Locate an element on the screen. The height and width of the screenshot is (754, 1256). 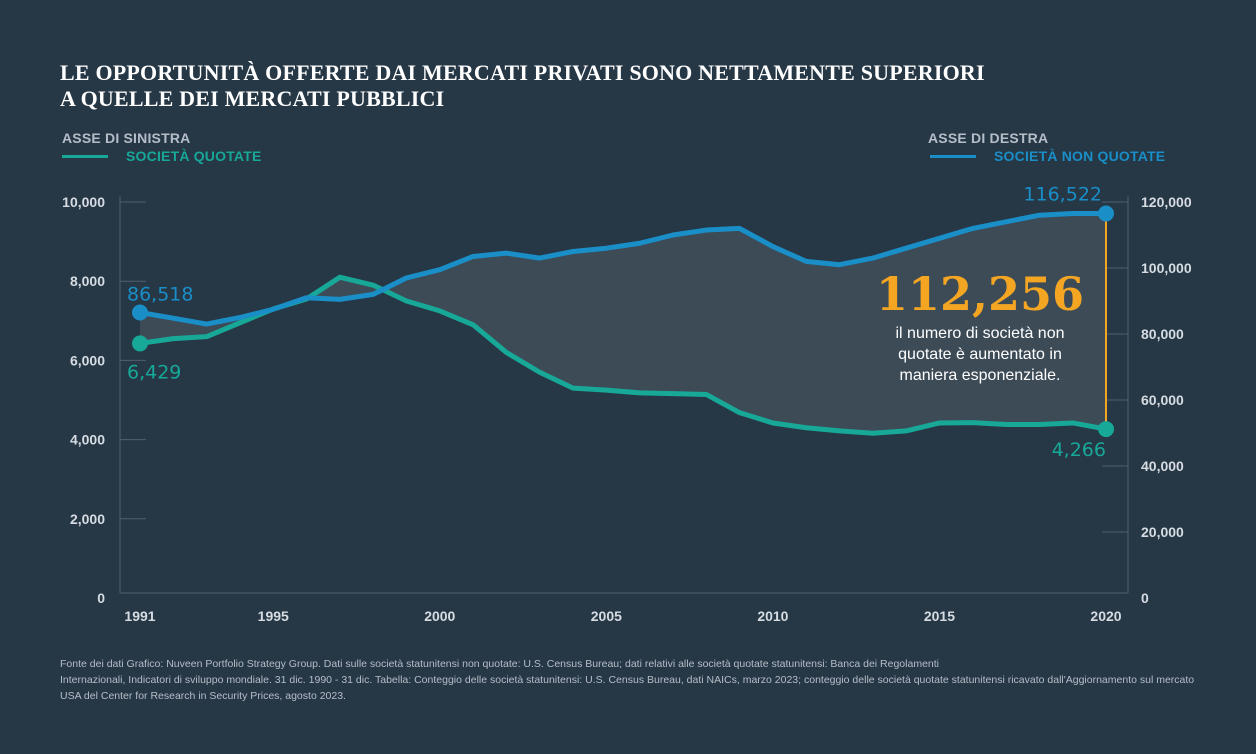
x-axis-tick-label: 2005 is located at coordinates (606, 616).